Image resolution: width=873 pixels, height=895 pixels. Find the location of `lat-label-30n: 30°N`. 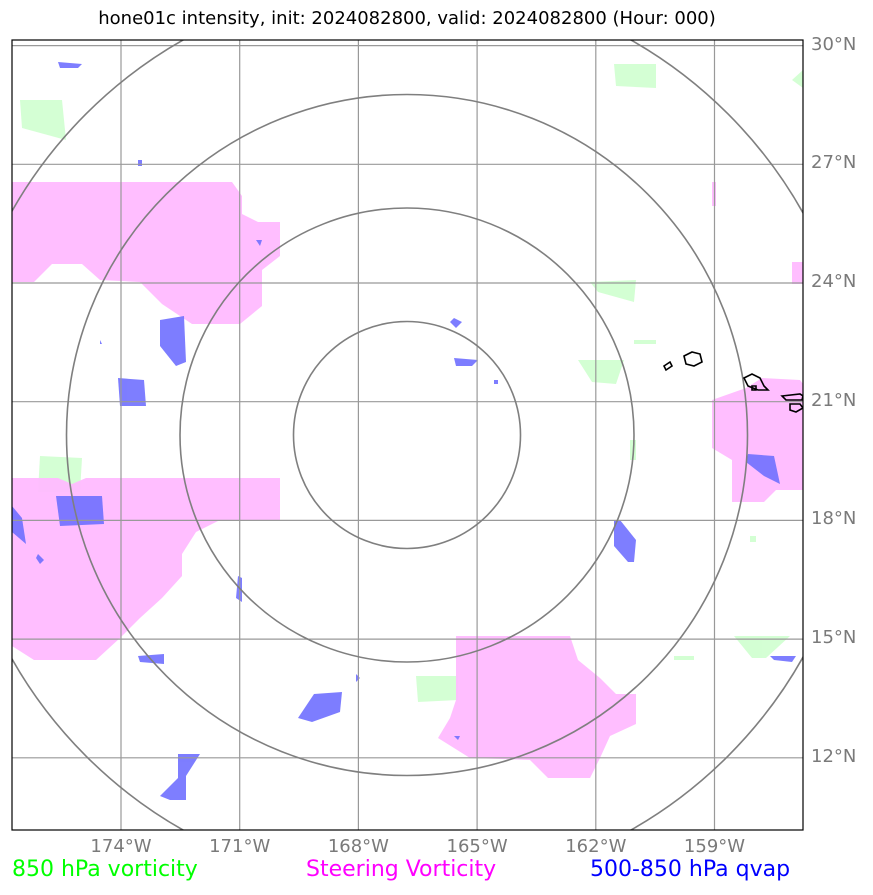

lat-label-30n: 30°N is located at coordinates (834, 44).